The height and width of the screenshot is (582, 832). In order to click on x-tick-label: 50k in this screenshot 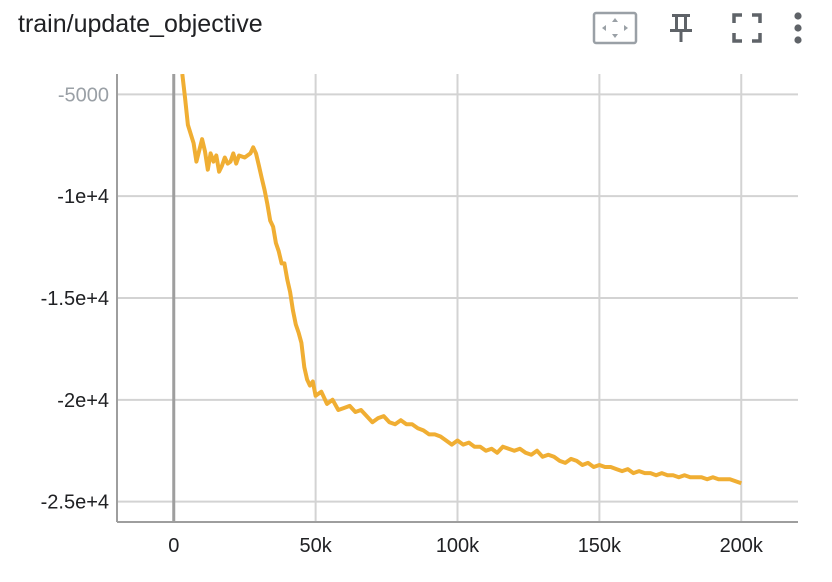, I will do `click(316, 546)`.